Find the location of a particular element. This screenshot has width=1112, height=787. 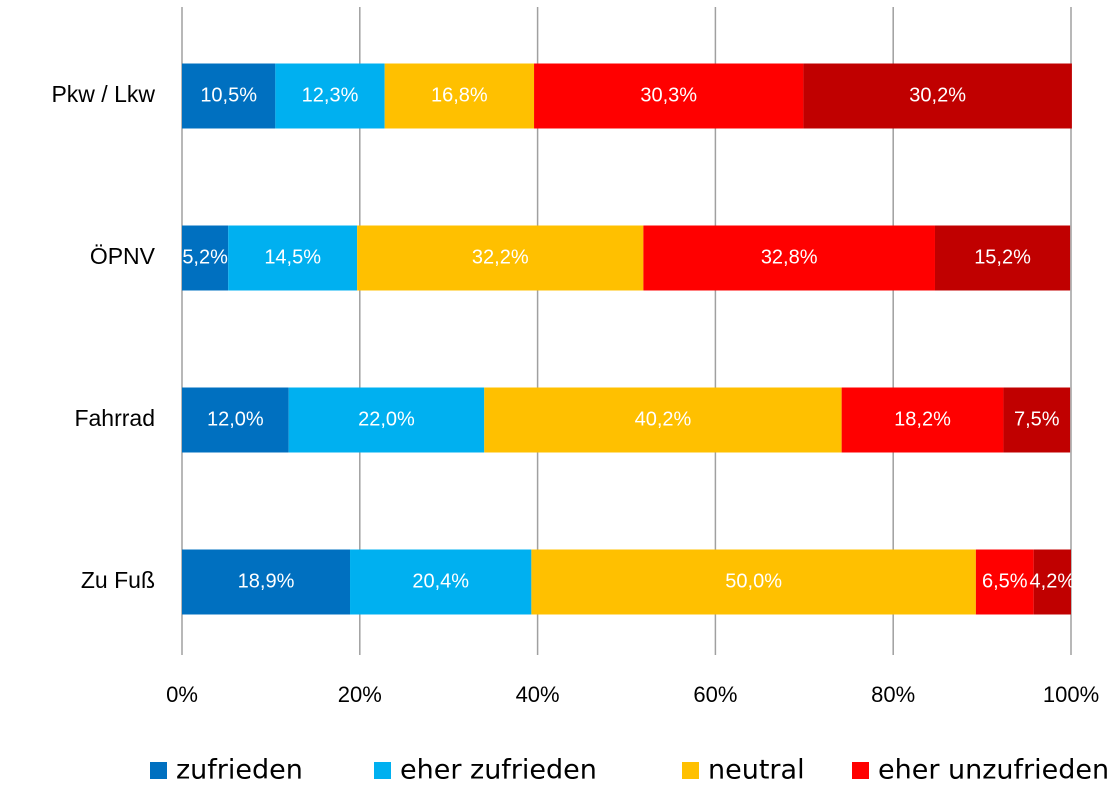

value-label: 14,5% is located at coordinates (292, 257).